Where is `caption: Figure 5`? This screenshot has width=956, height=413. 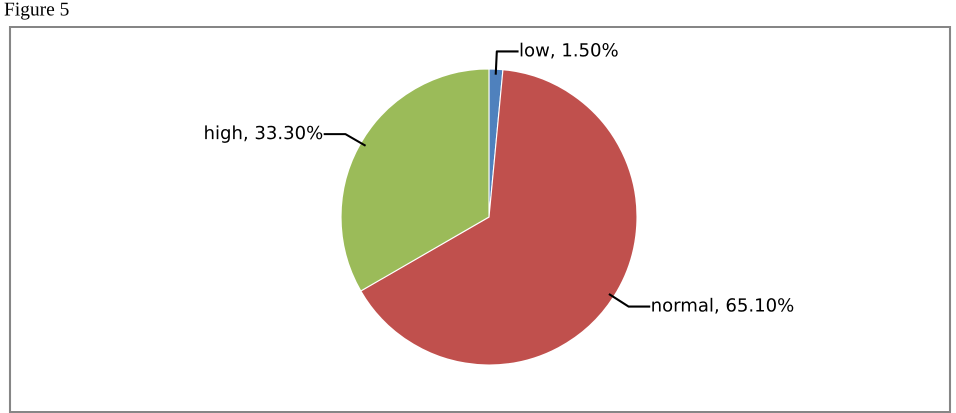
caption: Figure 5 is located at coordinates (36, 11).